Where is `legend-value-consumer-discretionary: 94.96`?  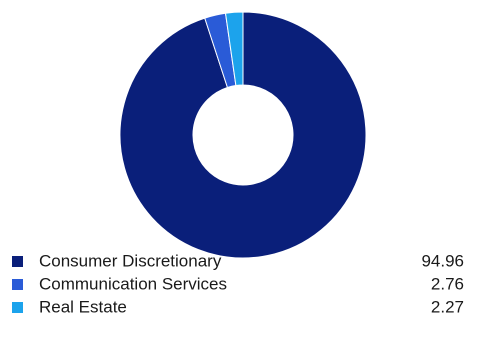 legend-value-consumer-discretionary: 94.96 is located at coordinates (442, 260).